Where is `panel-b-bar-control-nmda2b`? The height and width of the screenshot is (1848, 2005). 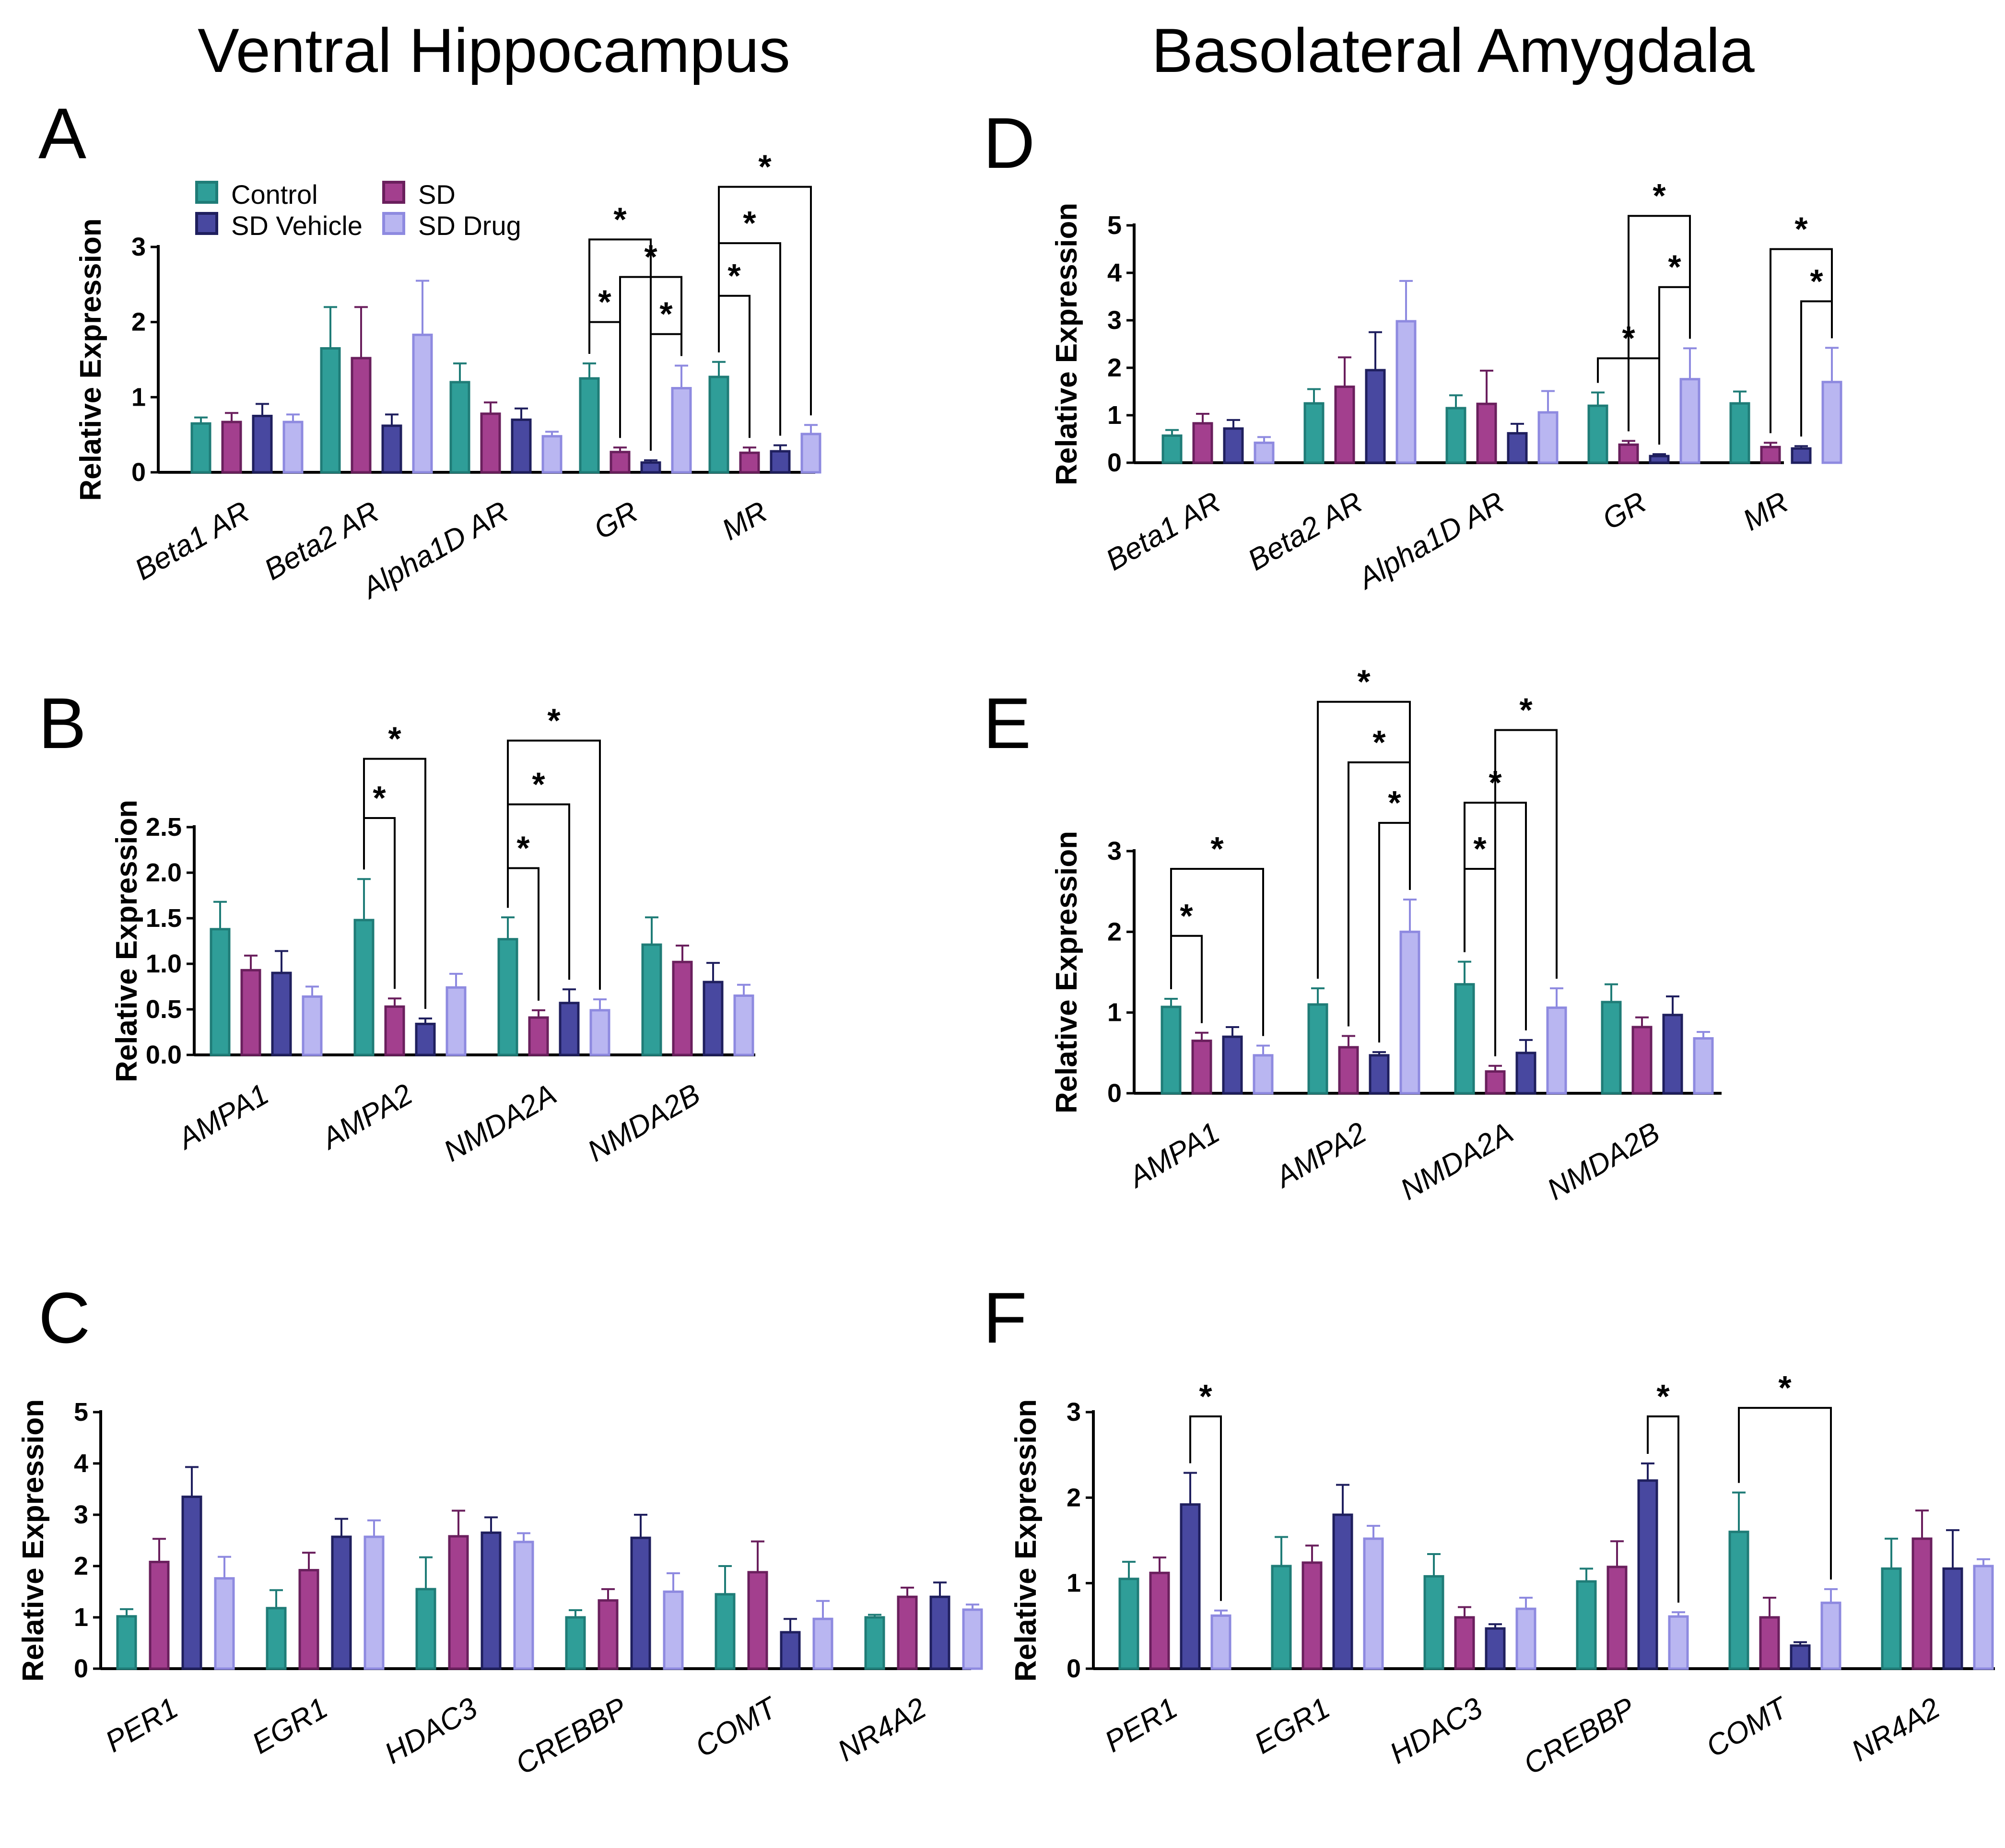 panel-b-bar-control-nmda2b is located at coordinates (651, 999).